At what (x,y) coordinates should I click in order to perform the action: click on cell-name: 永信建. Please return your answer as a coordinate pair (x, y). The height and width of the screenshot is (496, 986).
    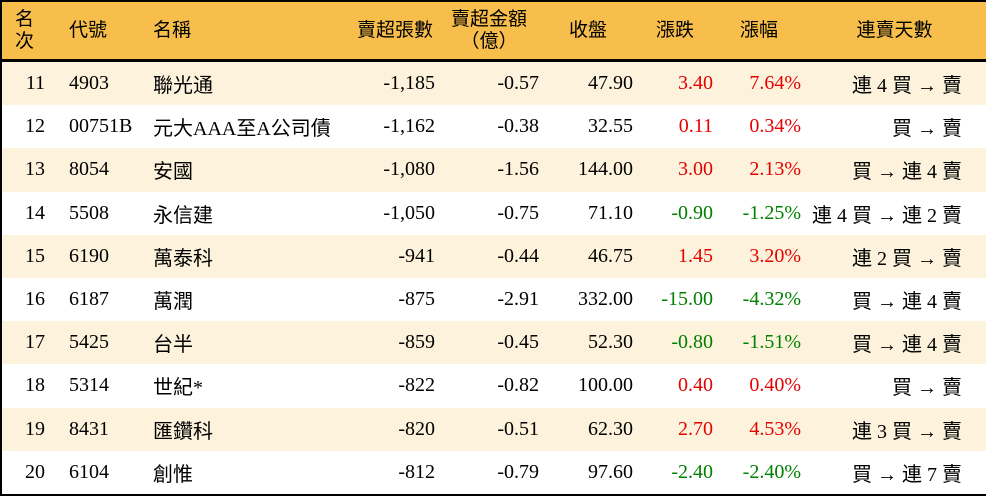
    Looking at the image, I should click on (183, 215).